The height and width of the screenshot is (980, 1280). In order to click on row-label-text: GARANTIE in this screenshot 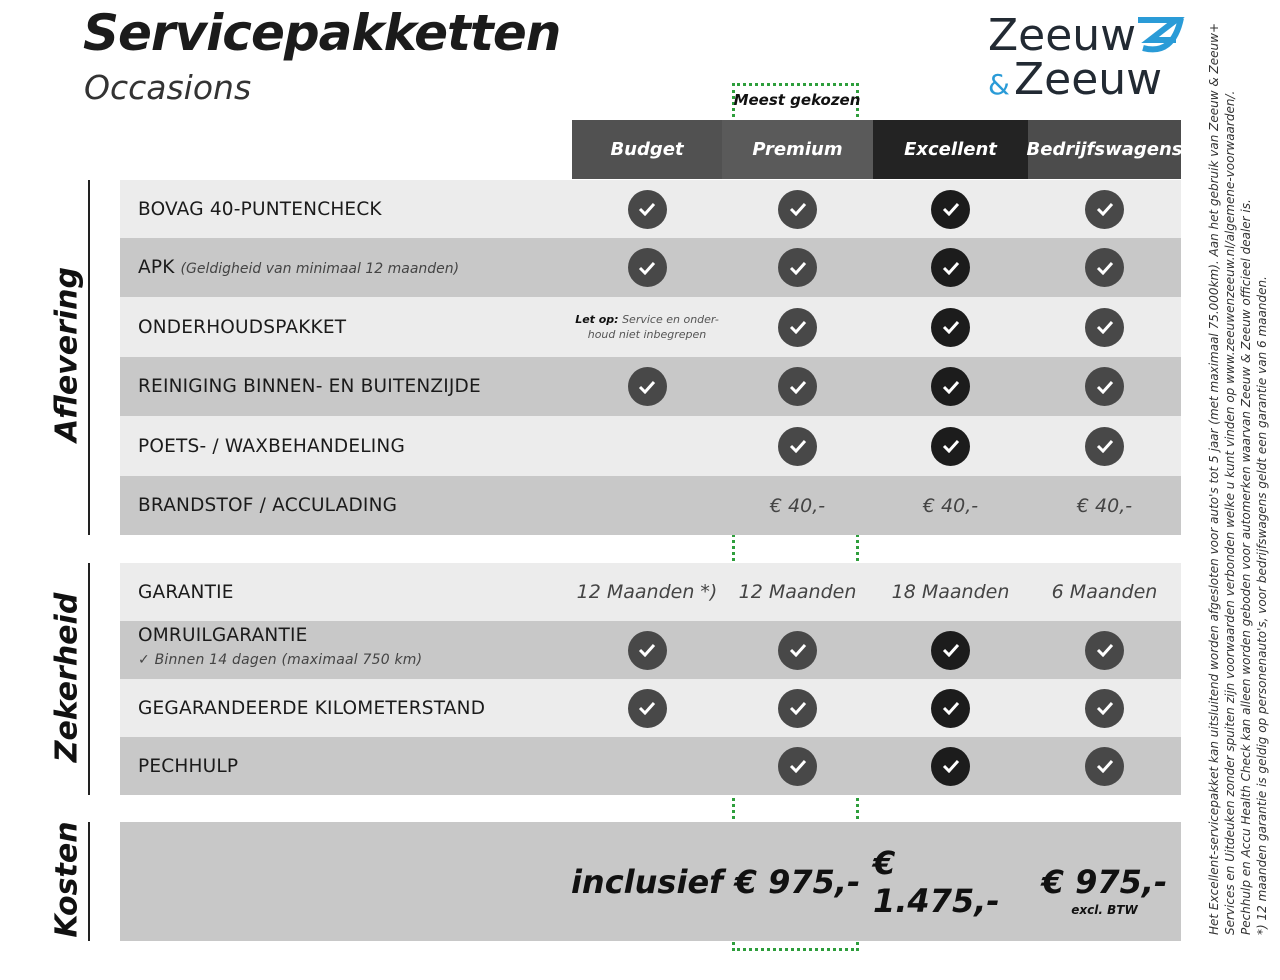, I will do `click(186, 592)`.